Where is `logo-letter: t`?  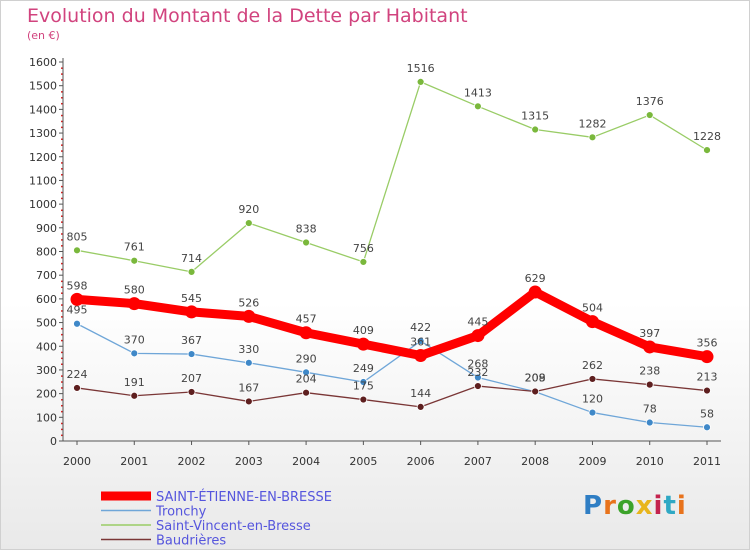
logo-letter: t is located at coordinates (670, 506).